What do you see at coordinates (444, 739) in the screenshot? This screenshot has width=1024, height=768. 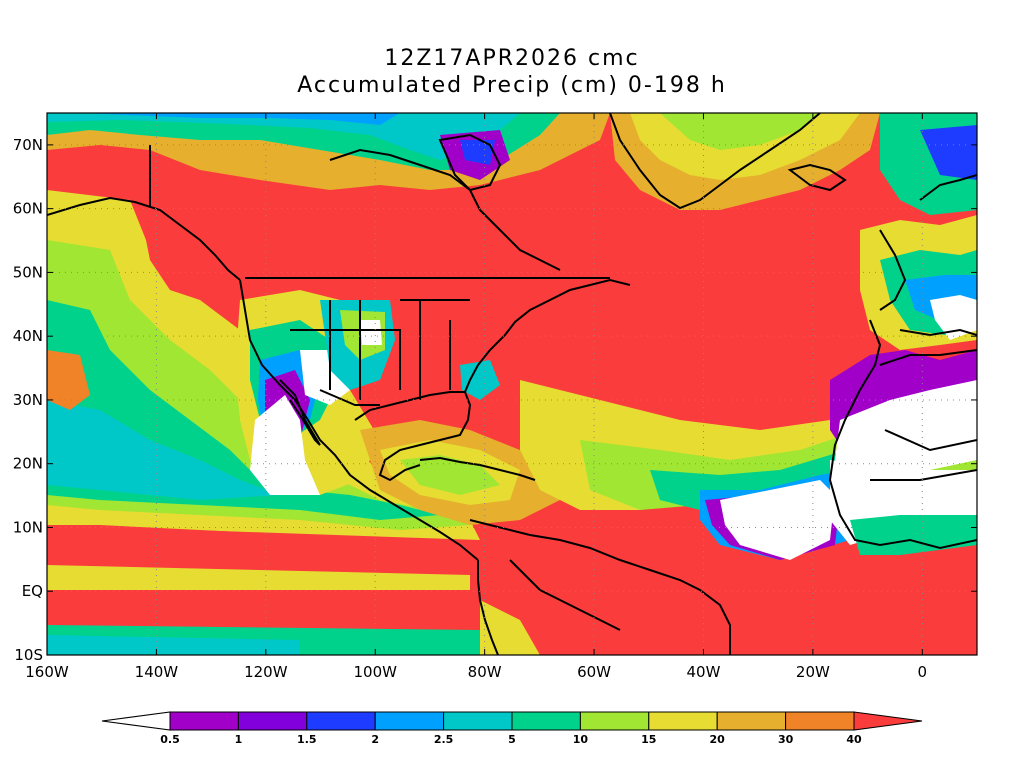 I see `colorbar-level-label: 2.5` at bounding box center [444, 739].